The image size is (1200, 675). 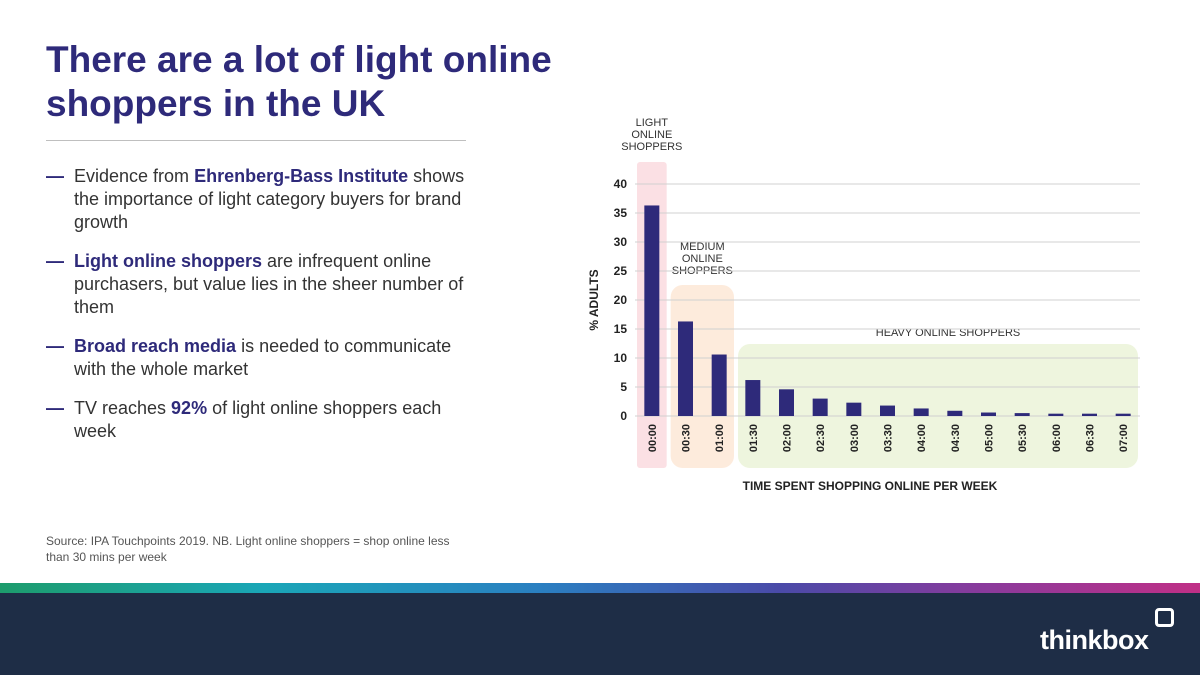 What do you see at coordinates (753, 398) in the screenshot?
I see `bar-01:30` at bounding box center [753, 398].